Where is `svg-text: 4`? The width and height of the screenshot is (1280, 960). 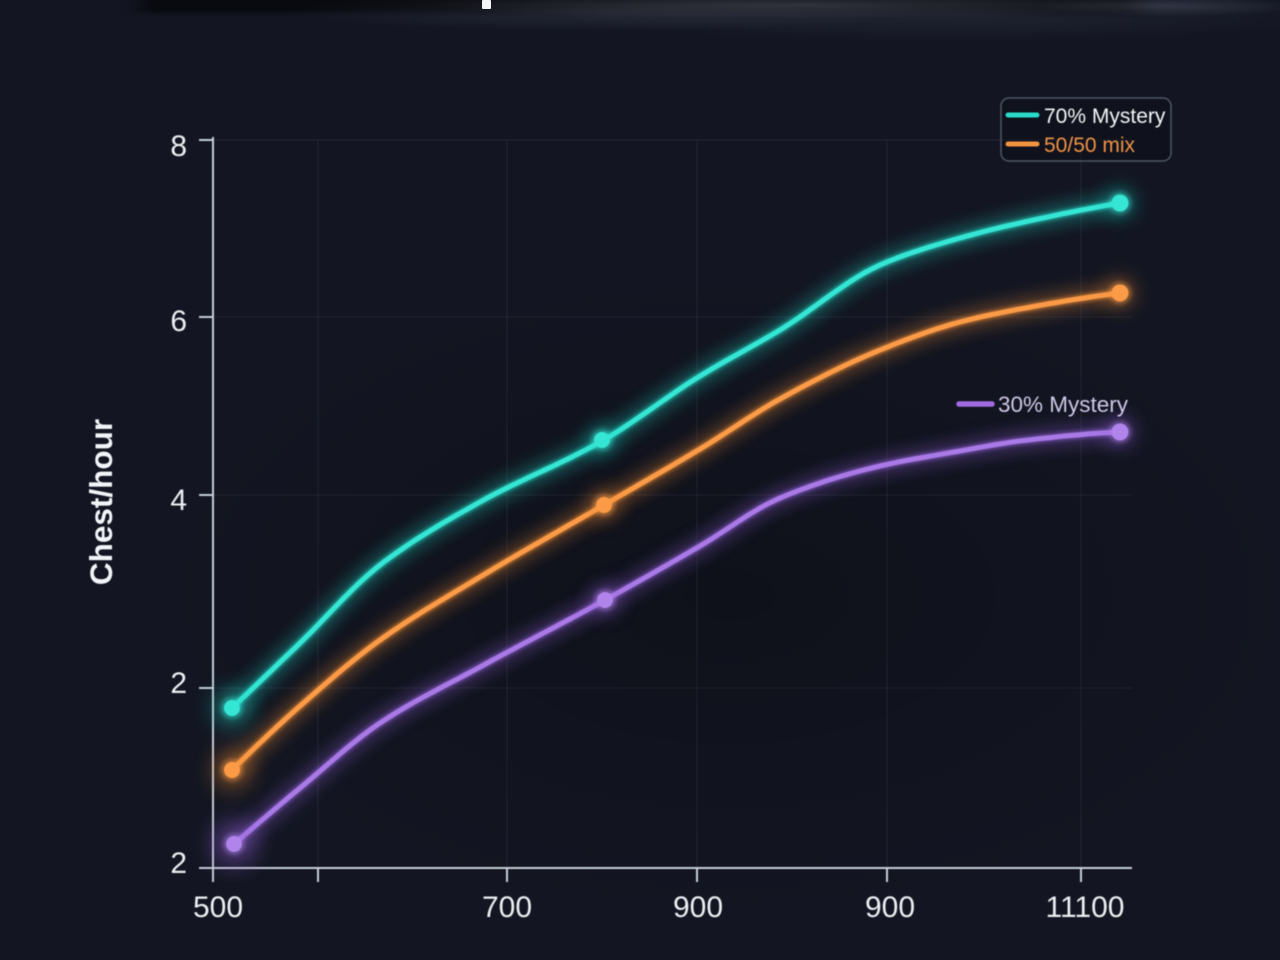
svg-text: 4 is located at coordinates (178, 500).